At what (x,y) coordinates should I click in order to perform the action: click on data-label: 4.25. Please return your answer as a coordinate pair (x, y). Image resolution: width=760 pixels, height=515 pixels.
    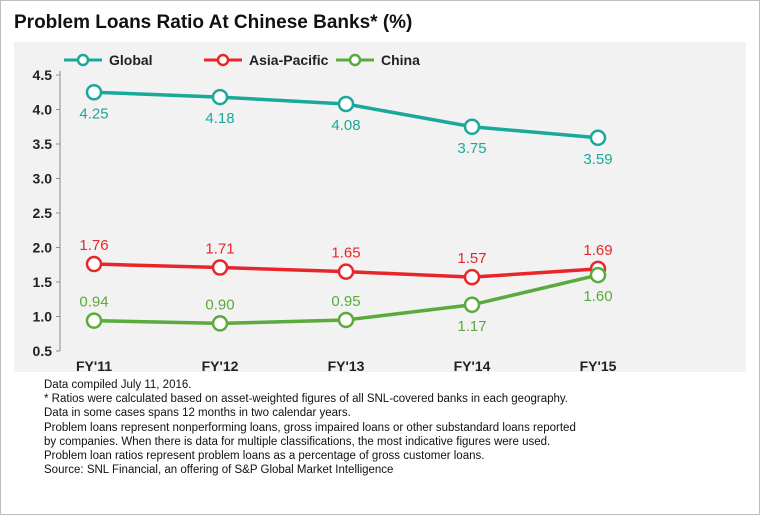
    Looking at the image, I should click on (93, 113).